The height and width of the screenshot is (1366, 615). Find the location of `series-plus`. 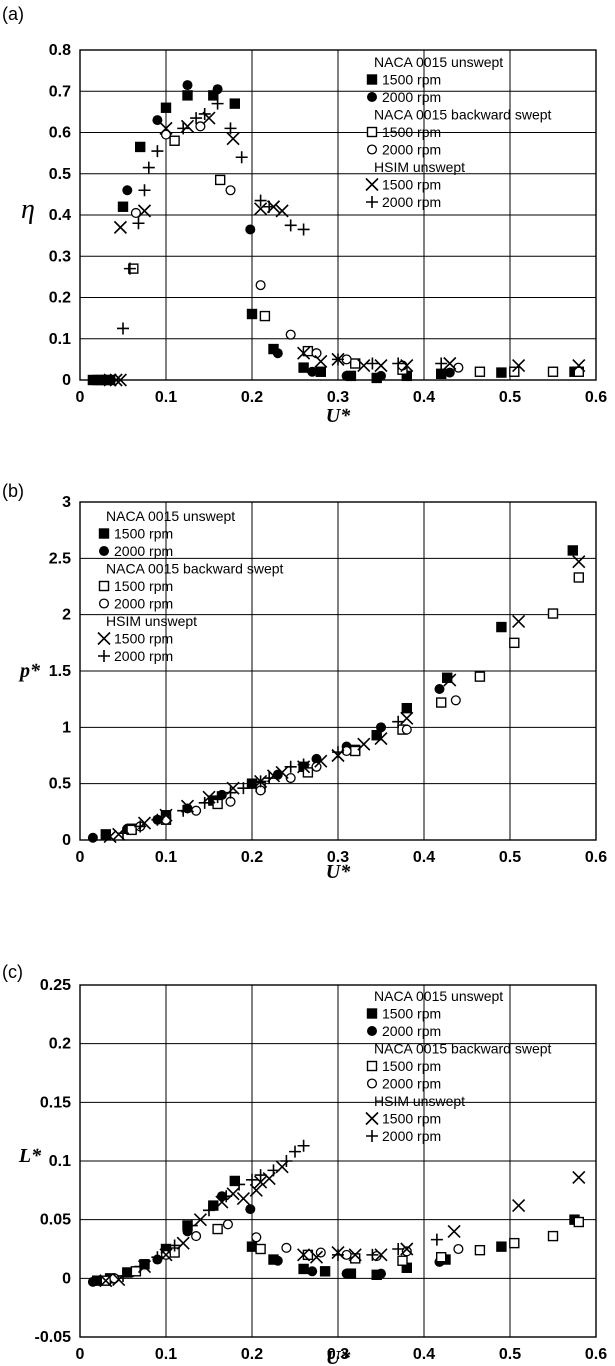

series-plus is located at coordinates (280, 1210).